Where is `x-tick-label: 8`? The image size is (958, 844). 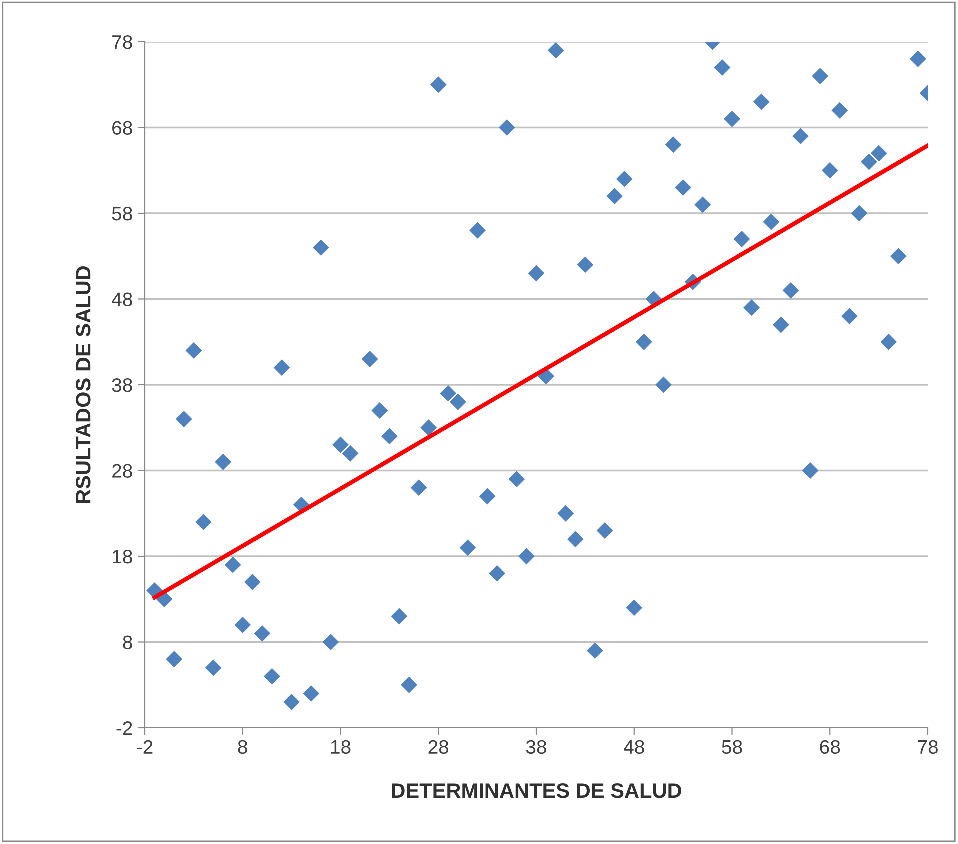
x-tick-label: 8 is located at coordinates (243, 747).